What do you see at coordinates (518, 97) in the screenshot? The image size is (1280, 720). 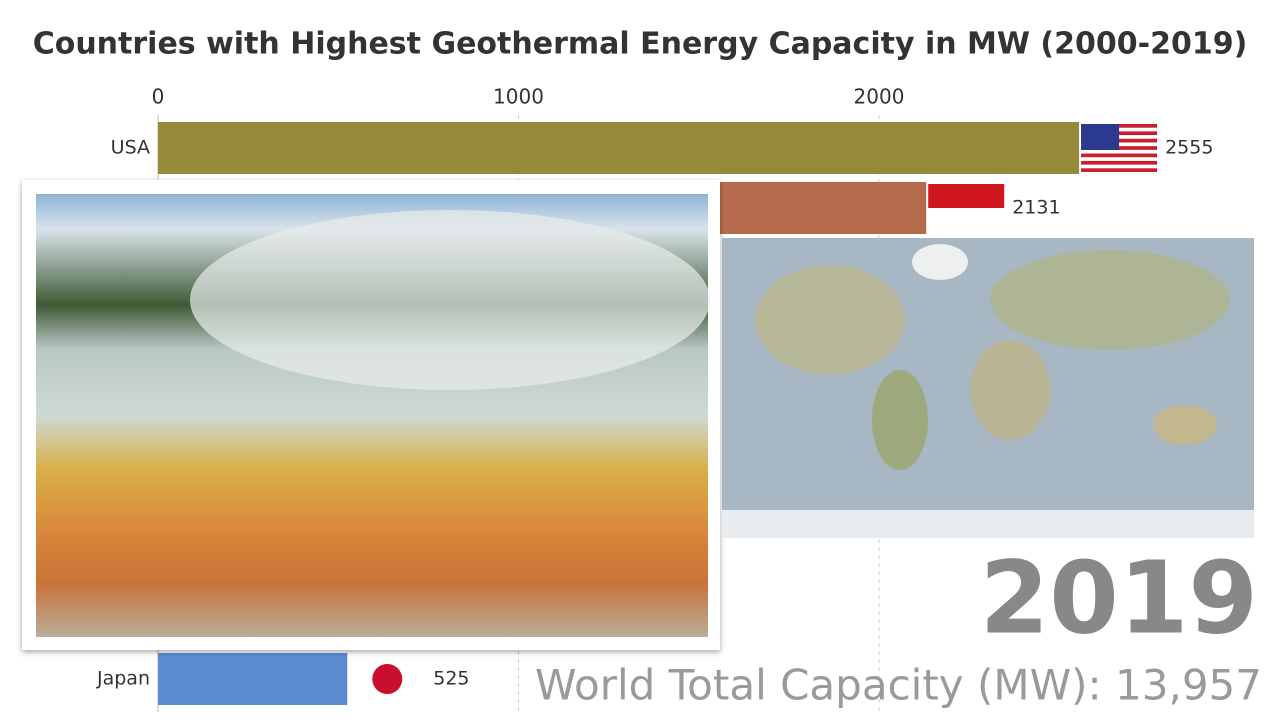 I see `x-tick-label: 1000` at bounding box center [518, 97].